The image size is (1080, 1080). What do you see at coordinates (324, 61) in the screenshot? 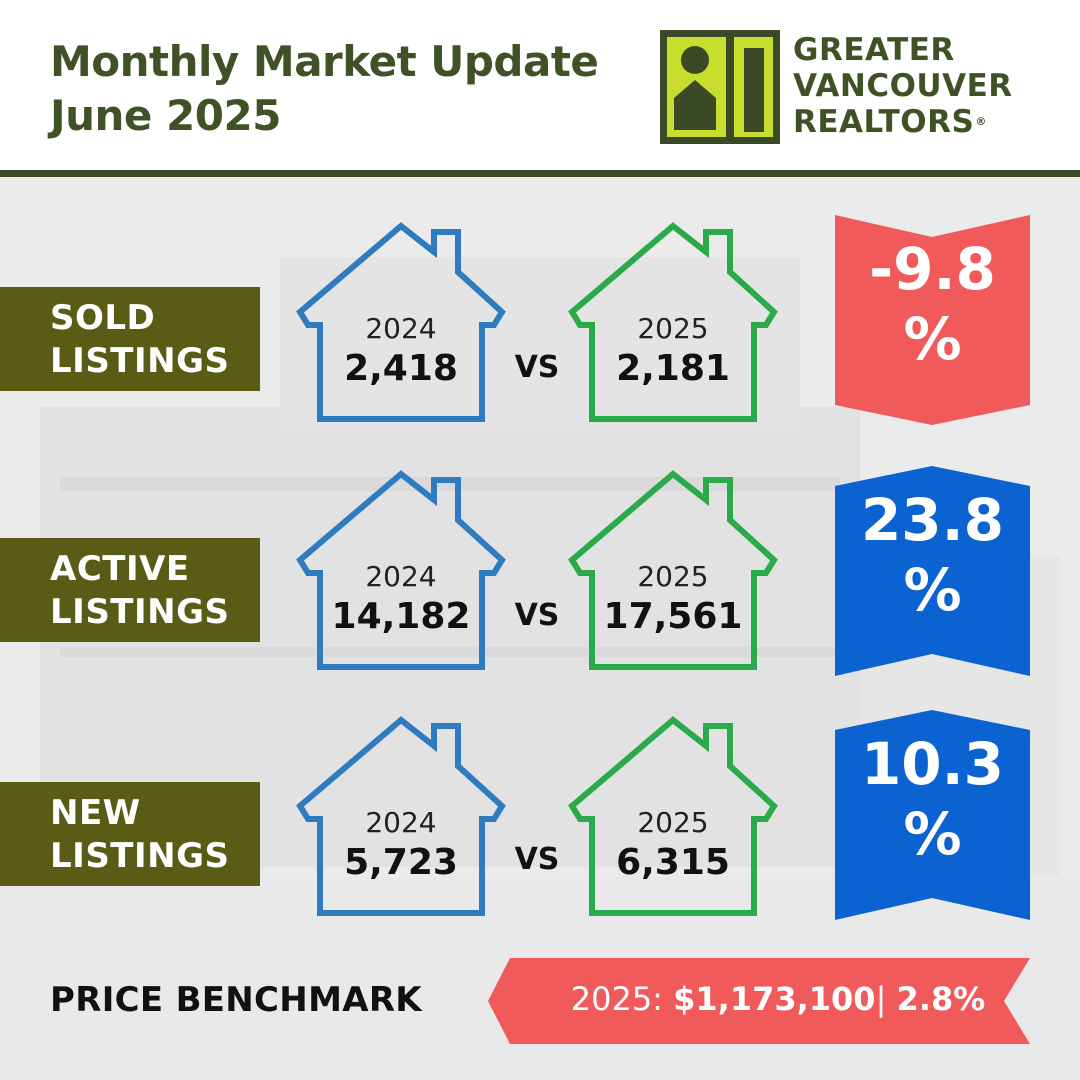
I see `page-title: Monthly Market Update` at bounding box center [324, 61].